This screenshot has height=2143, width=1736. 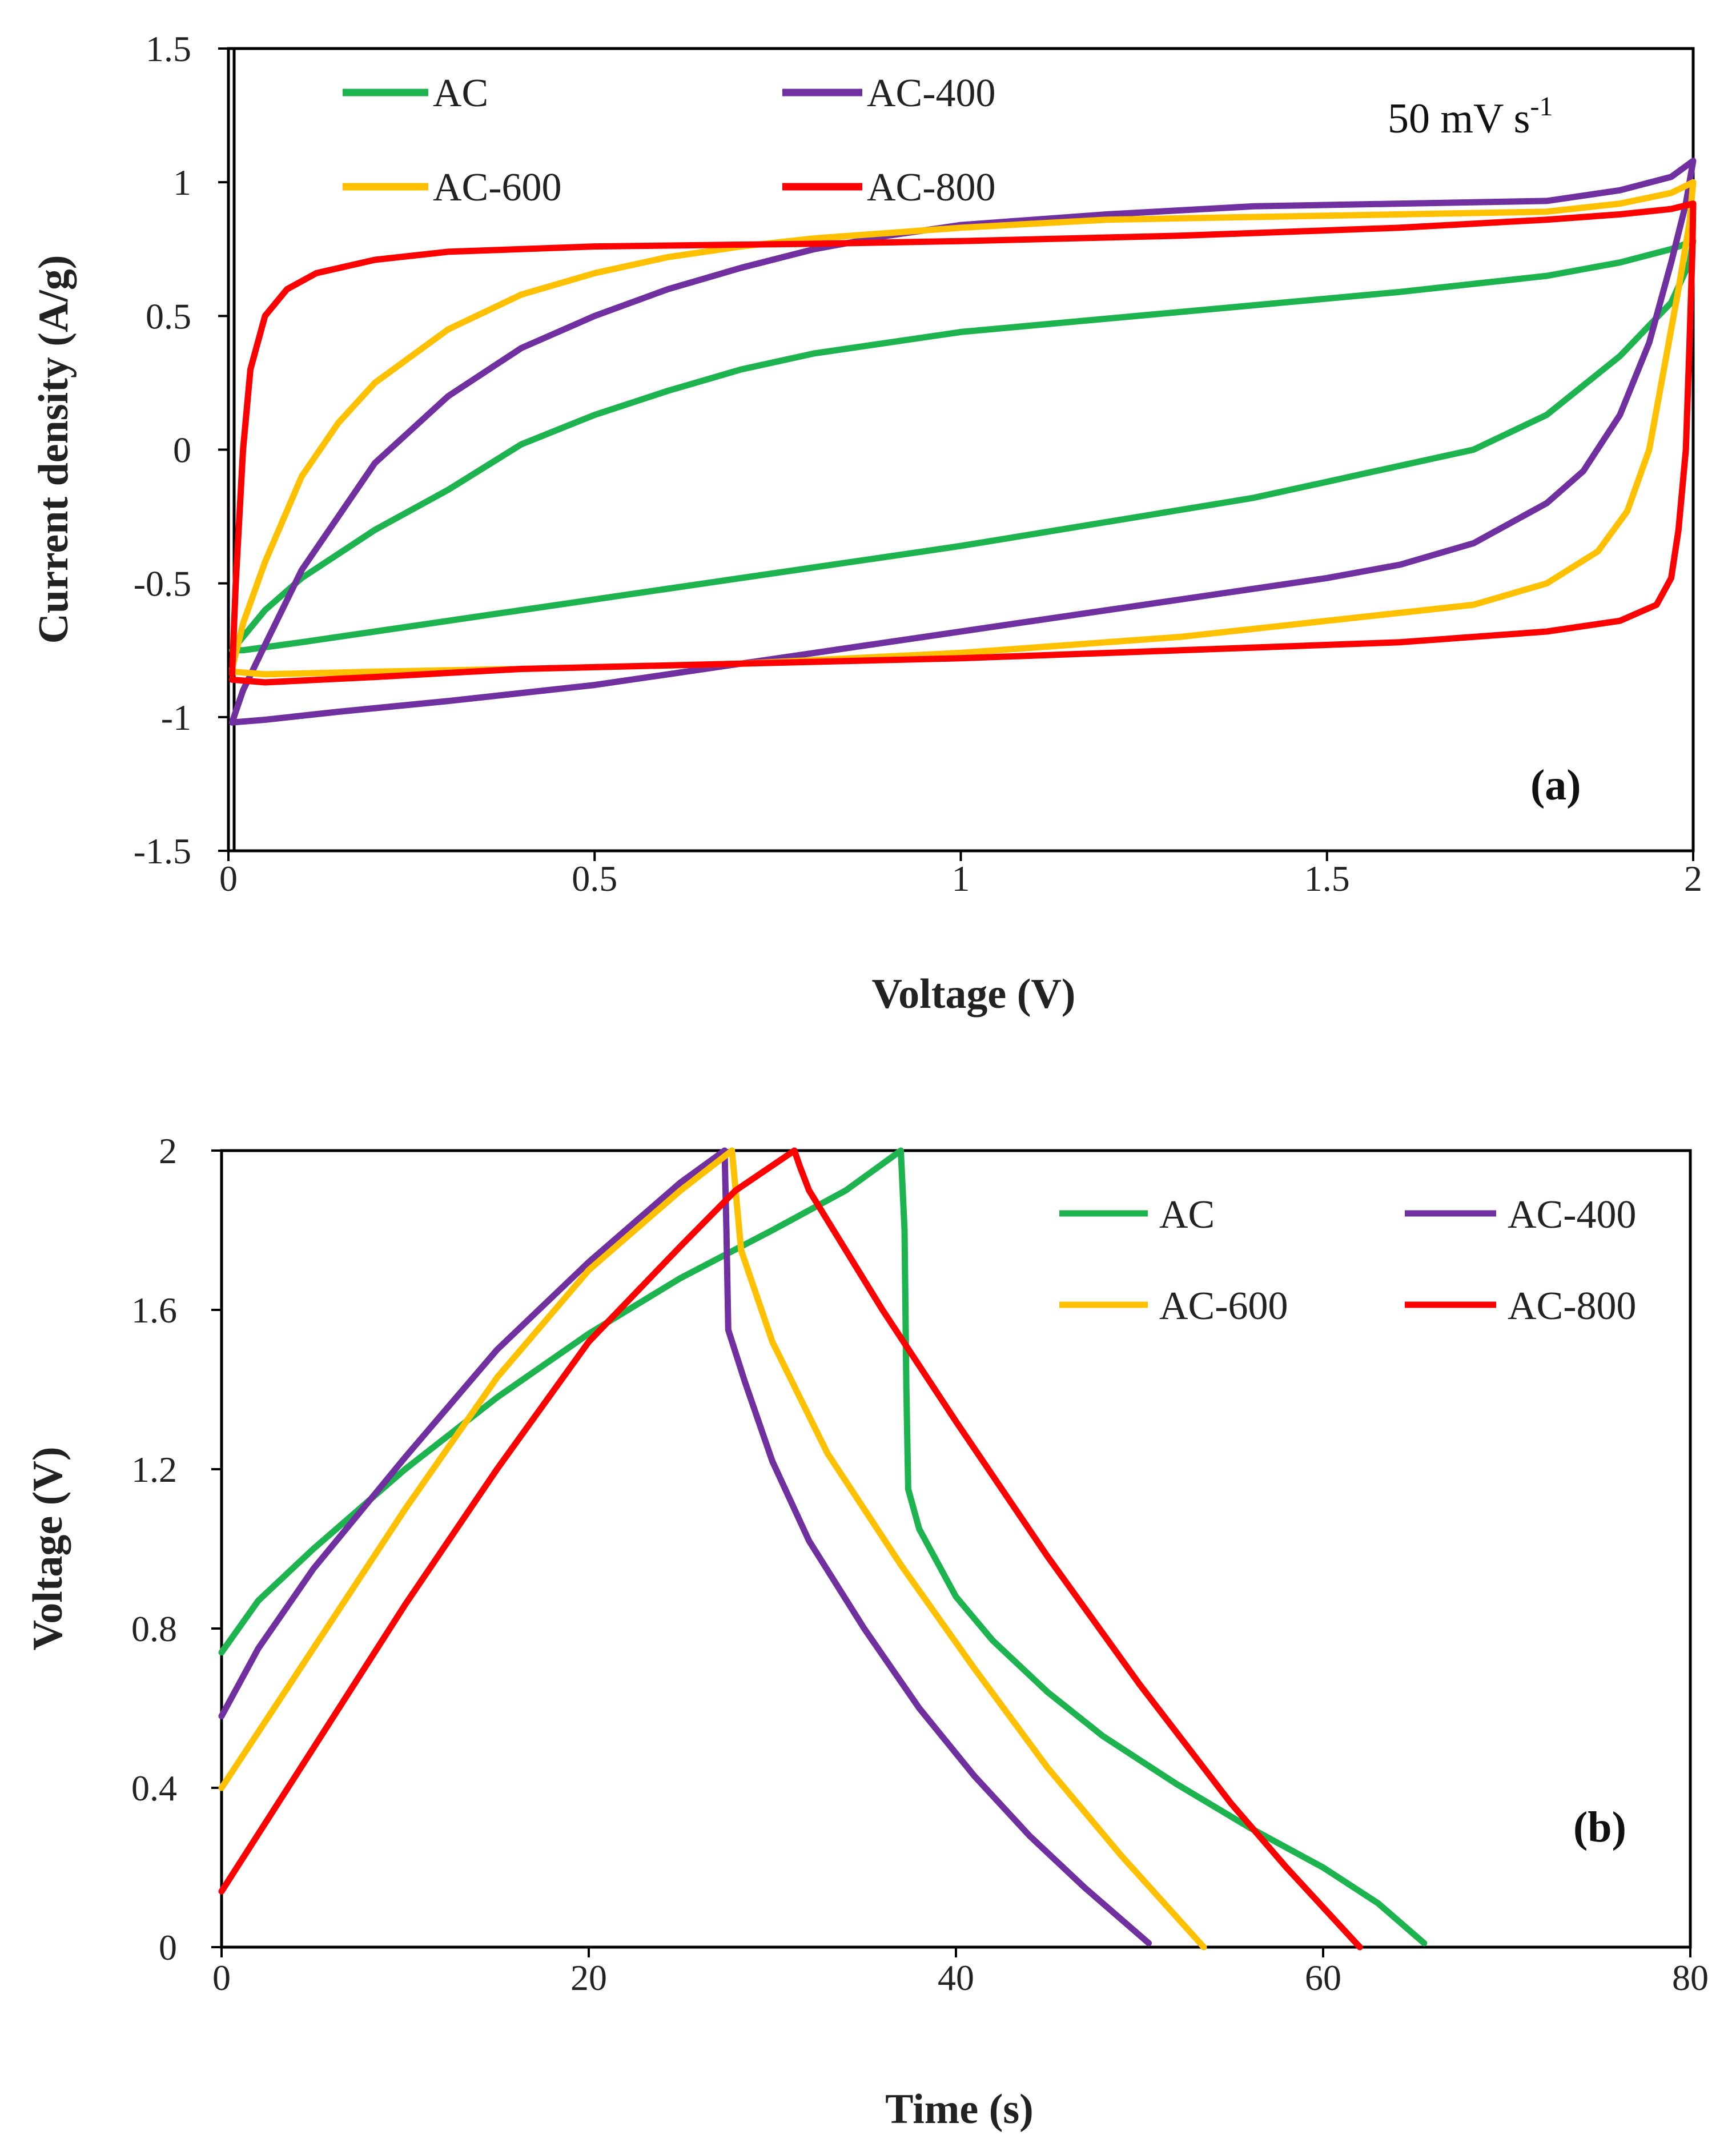 What do you see at coordinates (1690, 1977) in the screenshot?
I see `x-tick-label: 80` at bounding box center [1690, 1977].